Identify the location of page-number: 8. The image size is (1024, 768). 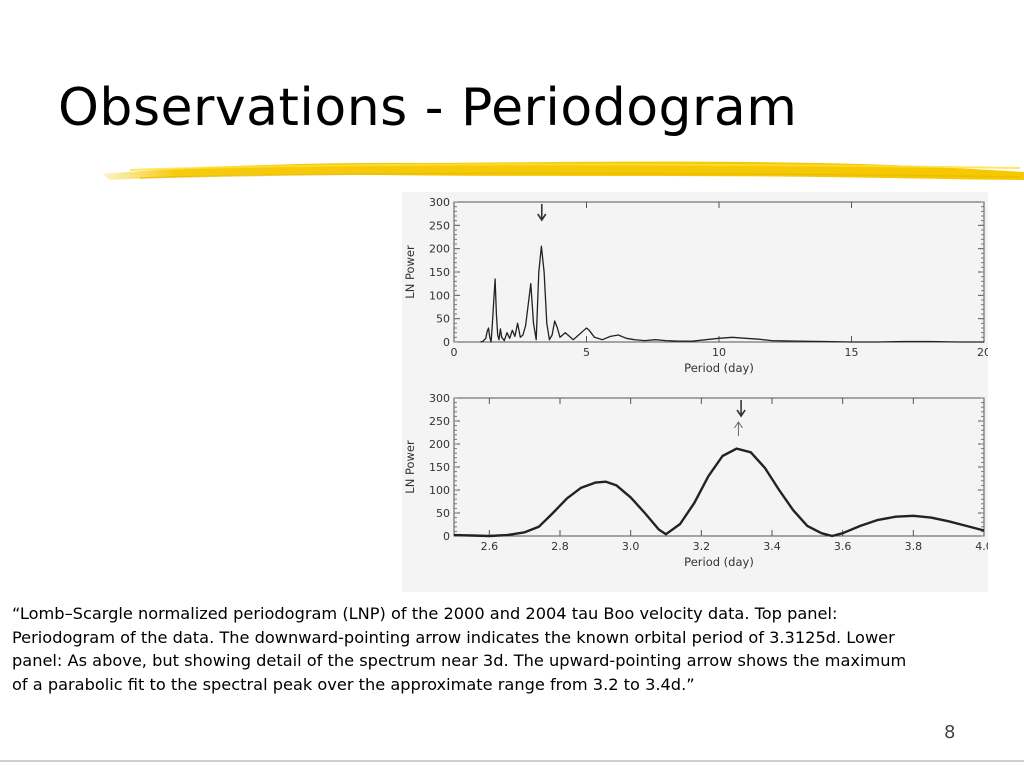
(950, 732).